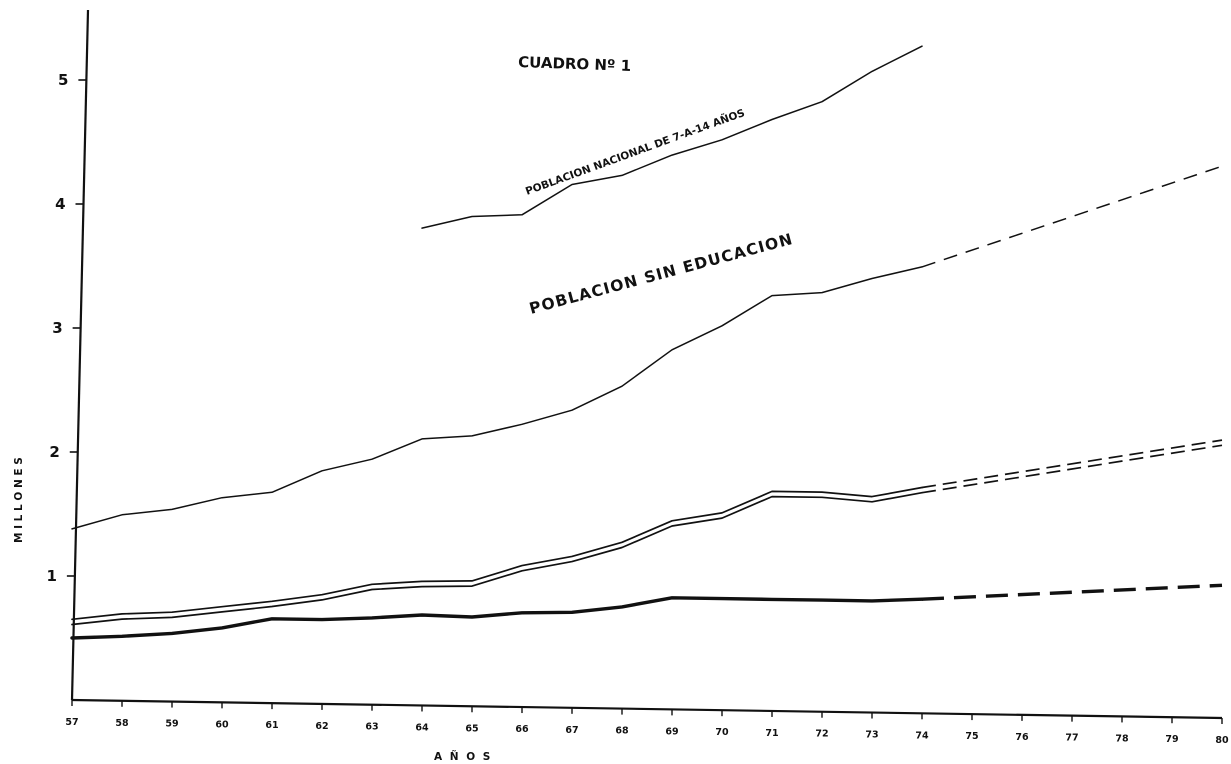 This screenshot has width=1231, height=764. I want to click on x-axis-label: A Ñ O S, so click(463, 756).